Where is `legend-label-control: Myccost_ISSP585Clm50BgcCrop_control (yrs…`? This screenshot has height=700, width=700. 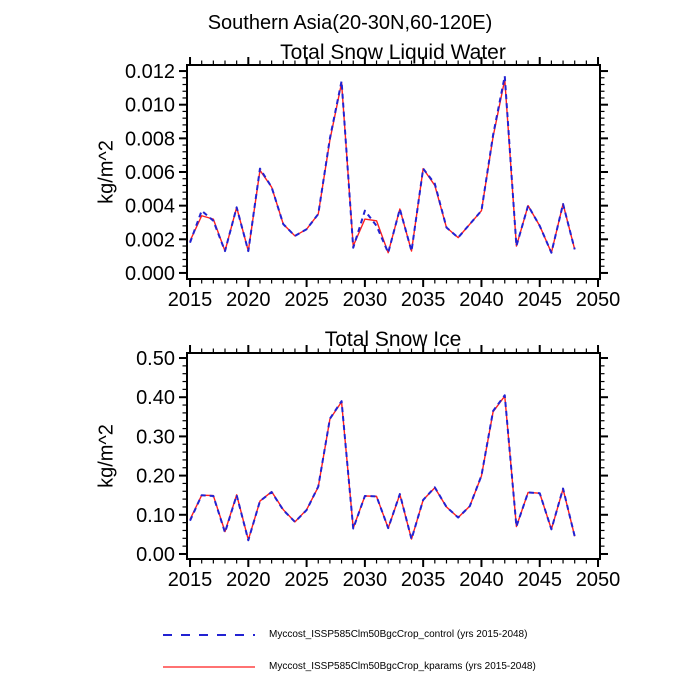
legend-label-control: Myccost_ISSP585Clm50BgcCrop_control (yrs… is located at coordinates (398, 634).